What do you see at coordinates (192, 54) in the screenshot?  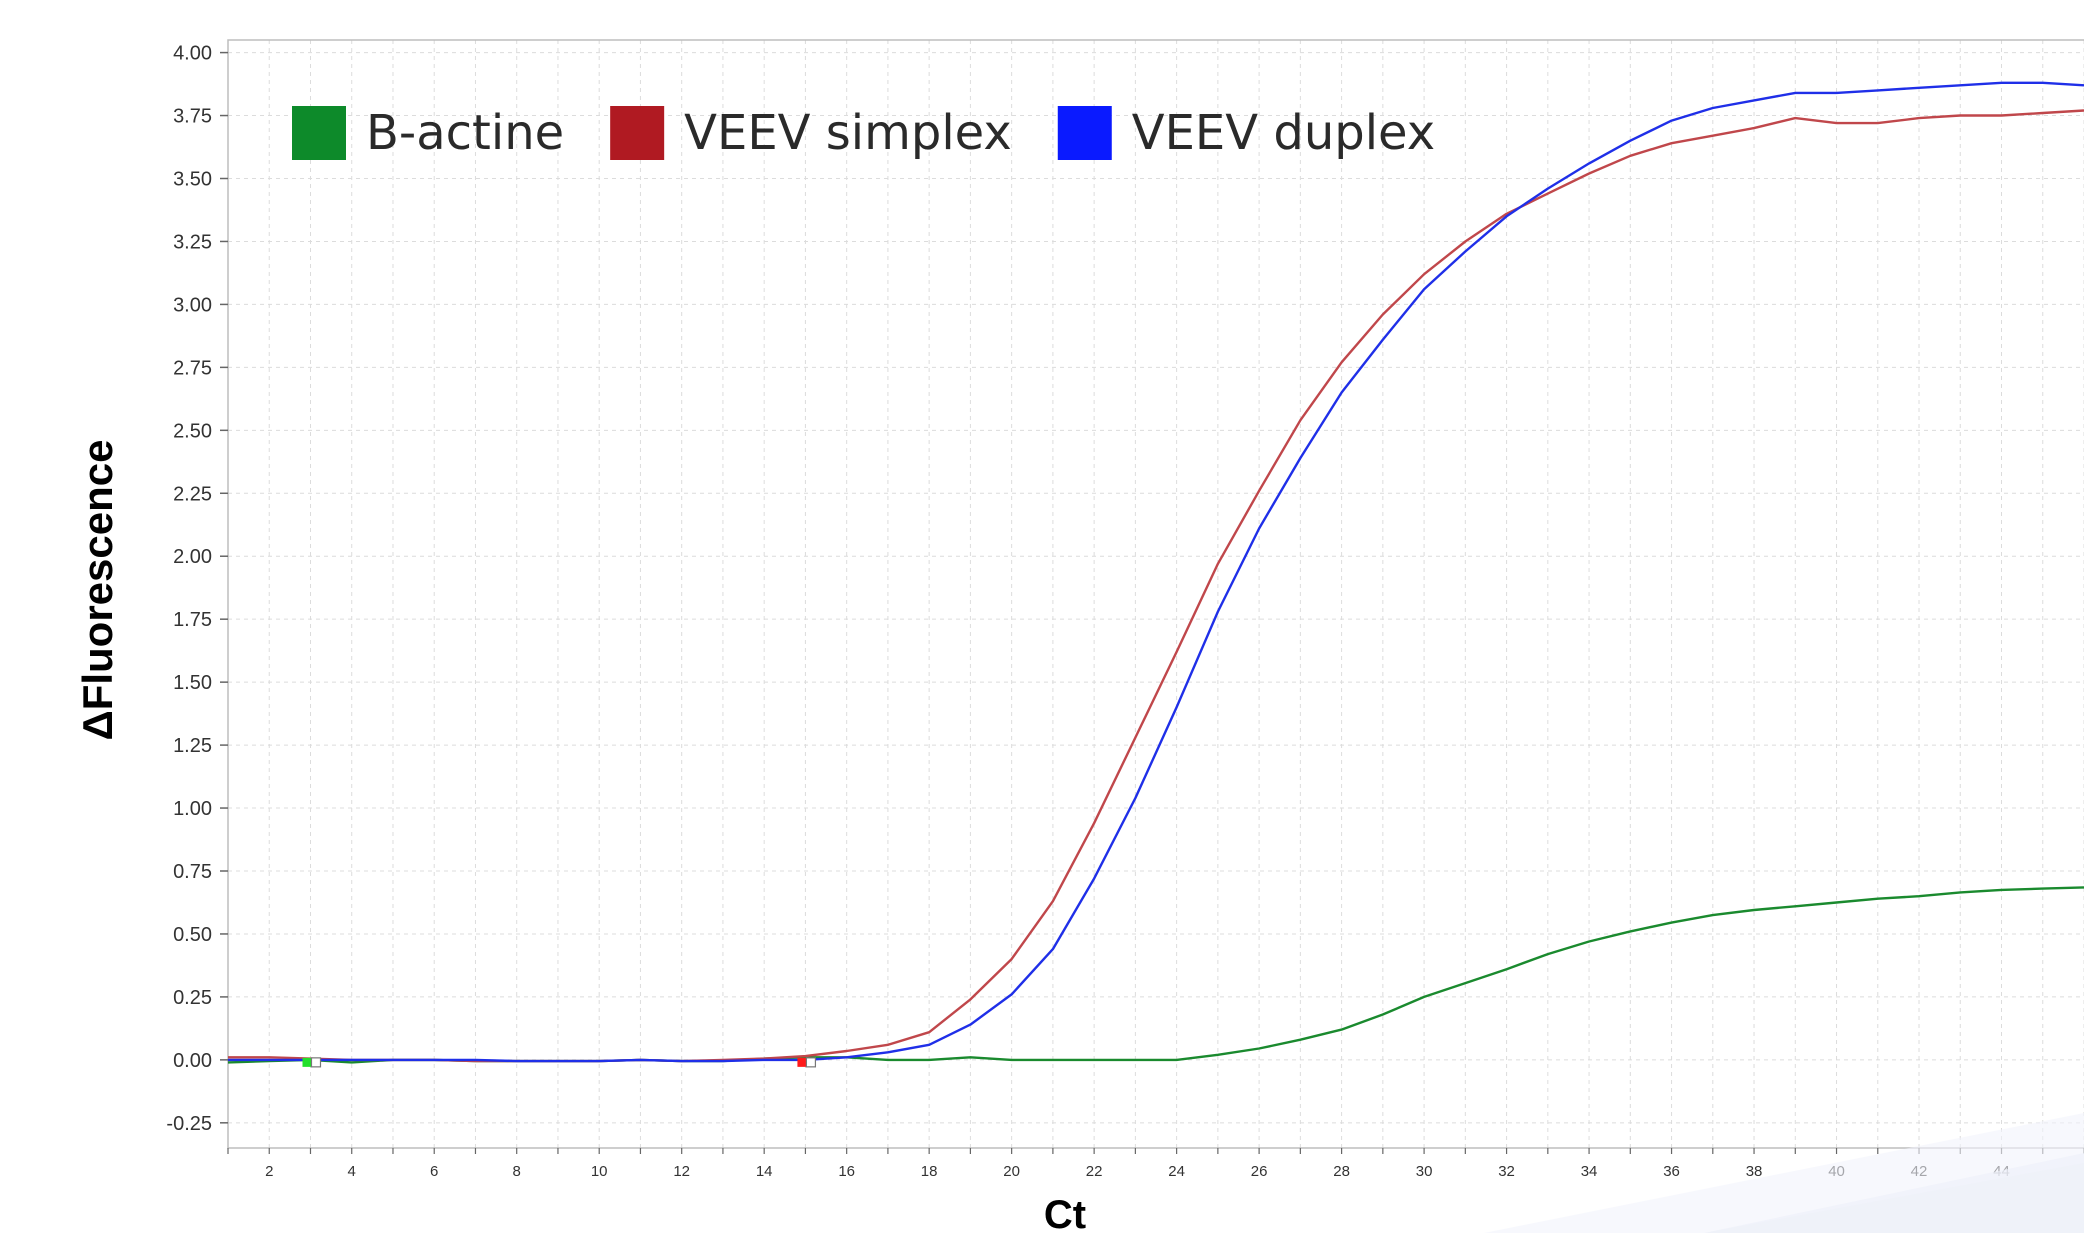 I see `y-tick-label: 4.00` at bounding box center [192, 54].